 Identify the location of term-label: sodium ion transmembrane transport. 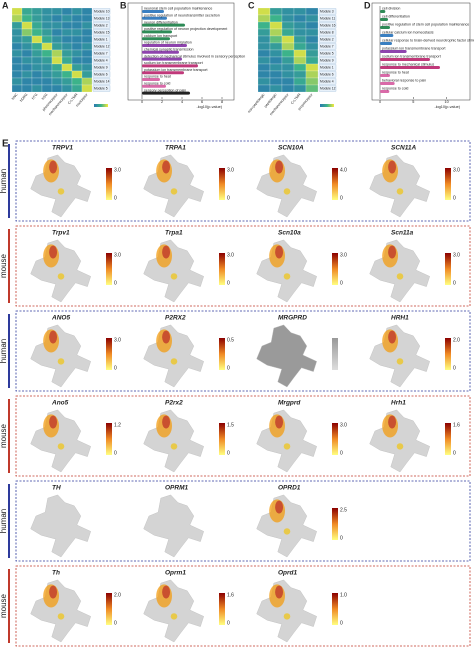
(173, 63).